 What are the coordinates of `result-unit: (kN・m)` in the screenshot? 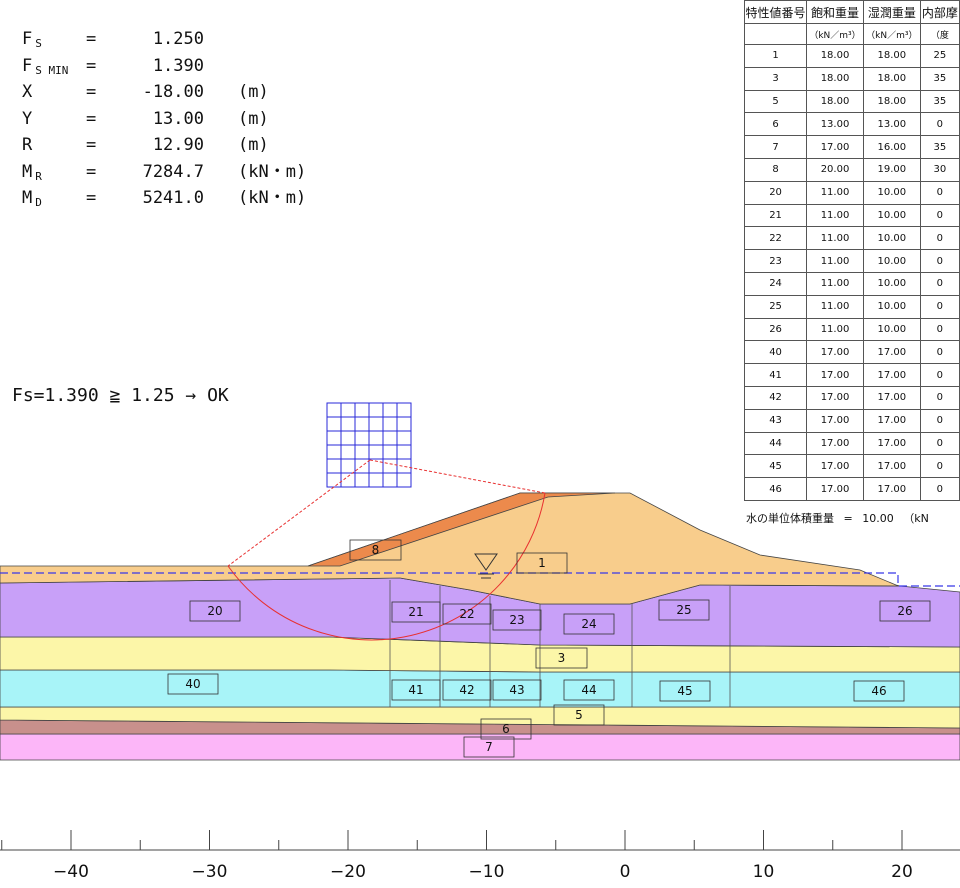 It's located at (272, 171).